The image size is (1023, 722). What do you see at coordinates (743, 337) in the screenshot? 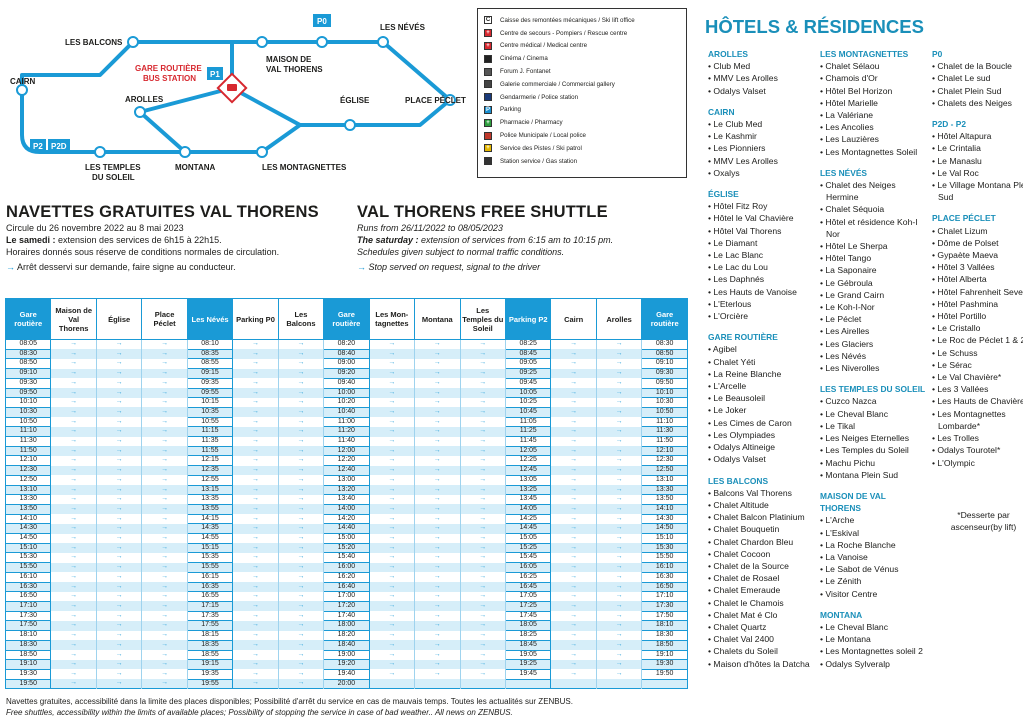
I see `group-title: GARE ROUTIÈRE` at bounding box center [743, 337].